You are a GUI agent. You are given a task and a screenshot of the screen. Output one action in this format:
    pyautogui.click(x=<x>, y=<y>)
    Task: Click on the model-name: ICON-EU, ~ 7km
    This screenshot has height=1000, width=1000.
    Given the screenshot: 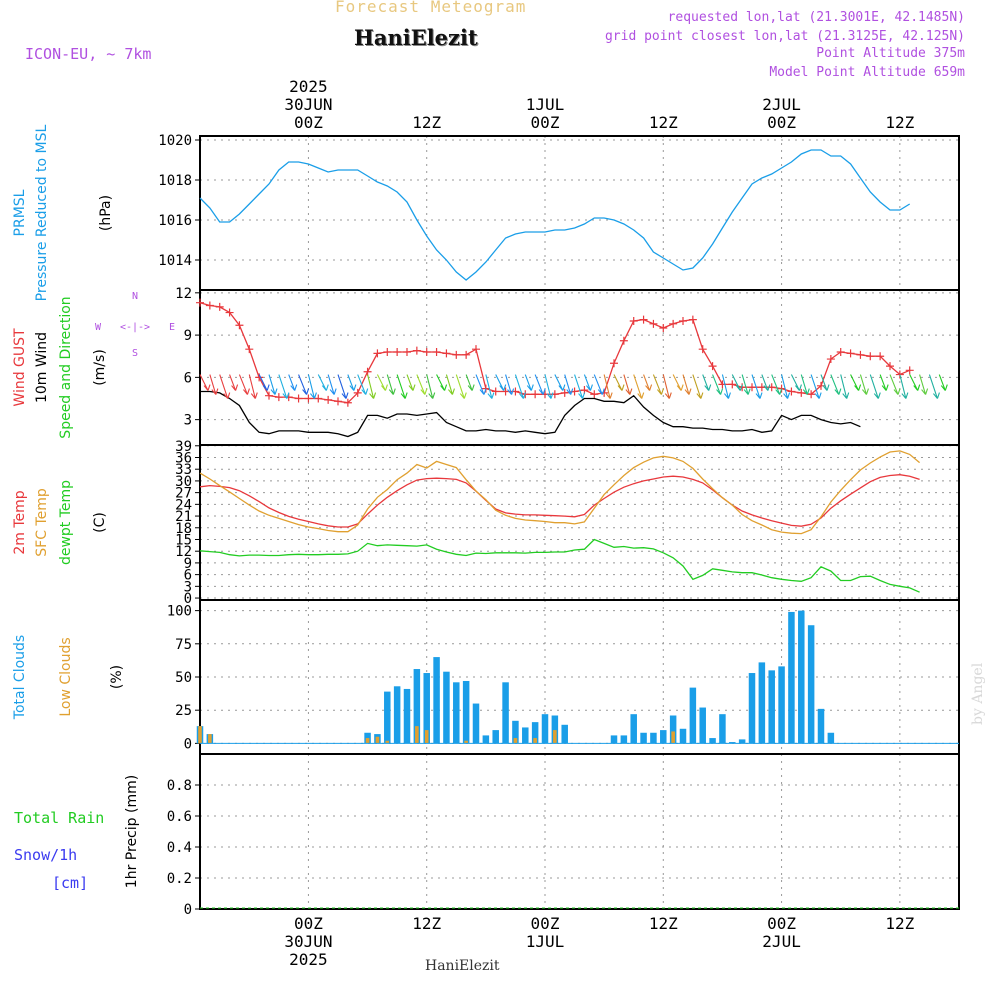 What is the action you would take?
    pyautogui.click(x=88, y=54)
    